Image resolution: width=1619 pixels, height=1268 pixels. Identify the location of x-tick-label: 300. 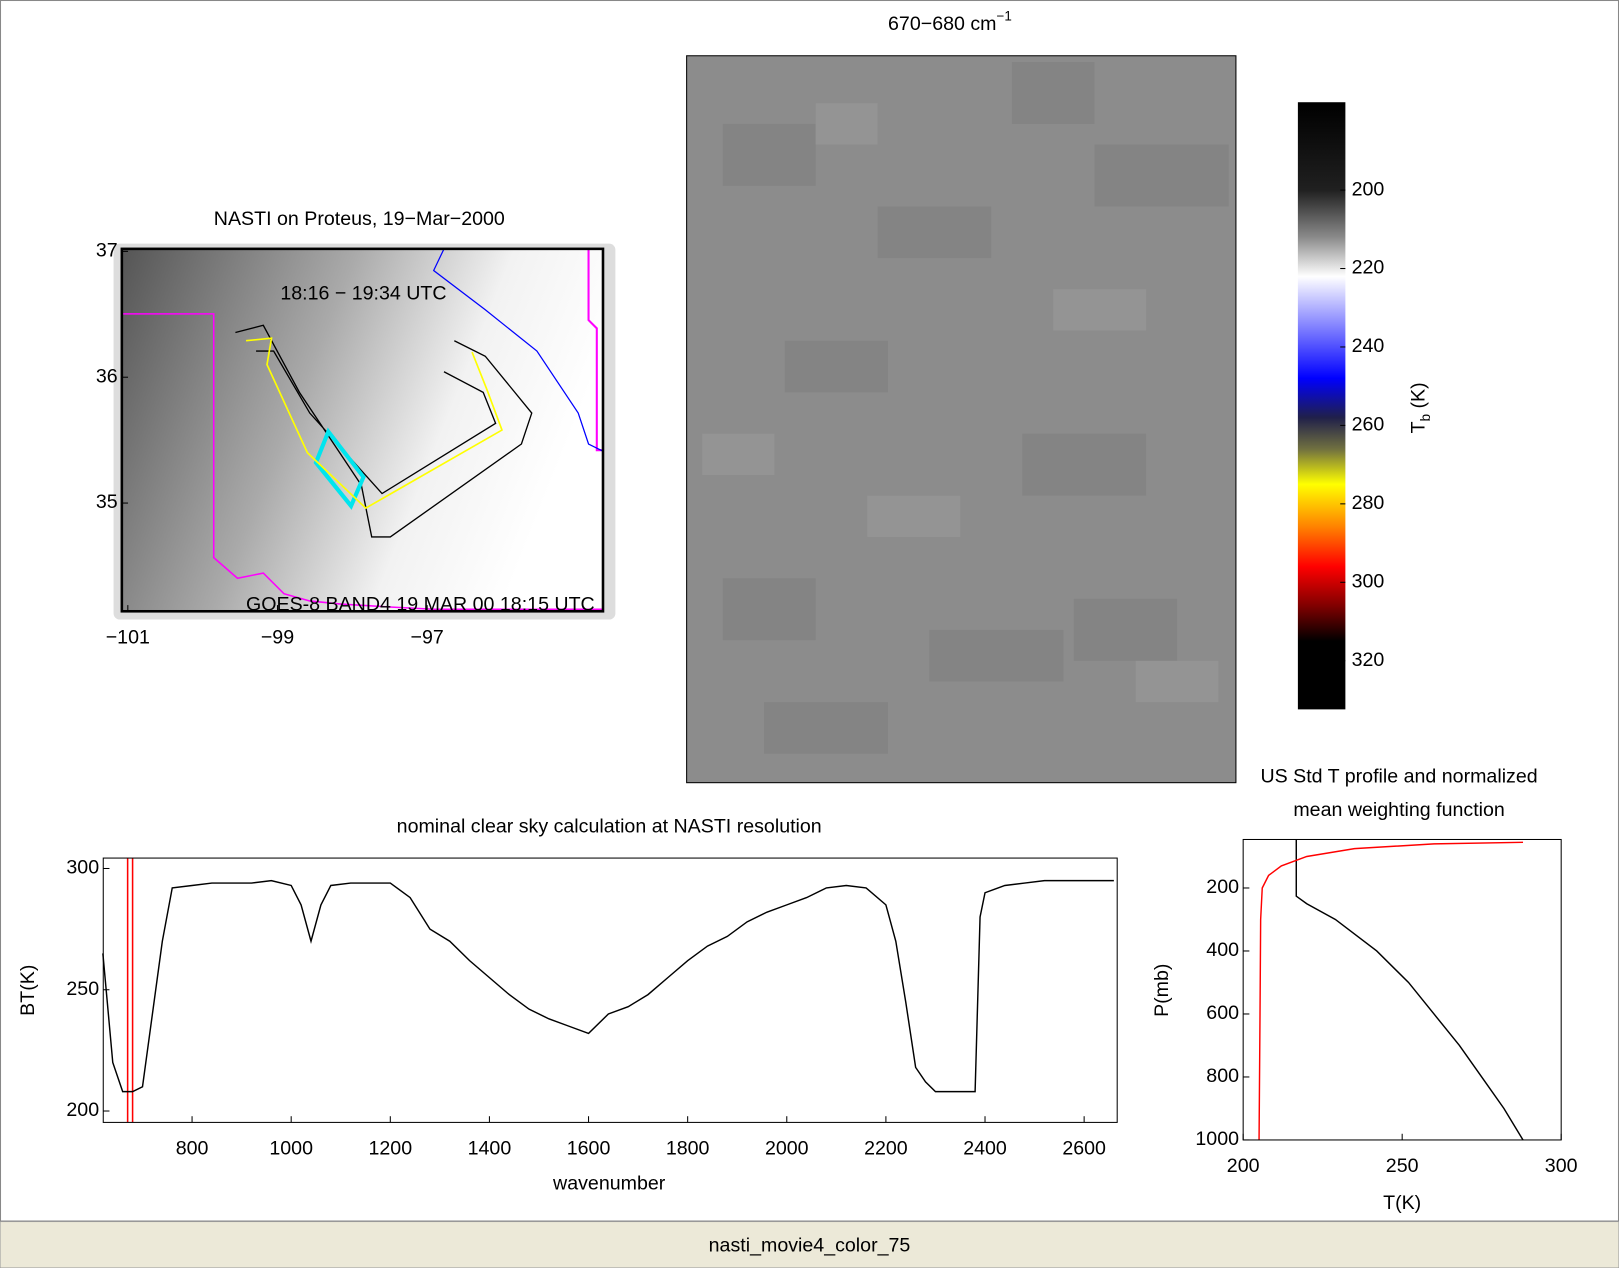
(1561, 1166).